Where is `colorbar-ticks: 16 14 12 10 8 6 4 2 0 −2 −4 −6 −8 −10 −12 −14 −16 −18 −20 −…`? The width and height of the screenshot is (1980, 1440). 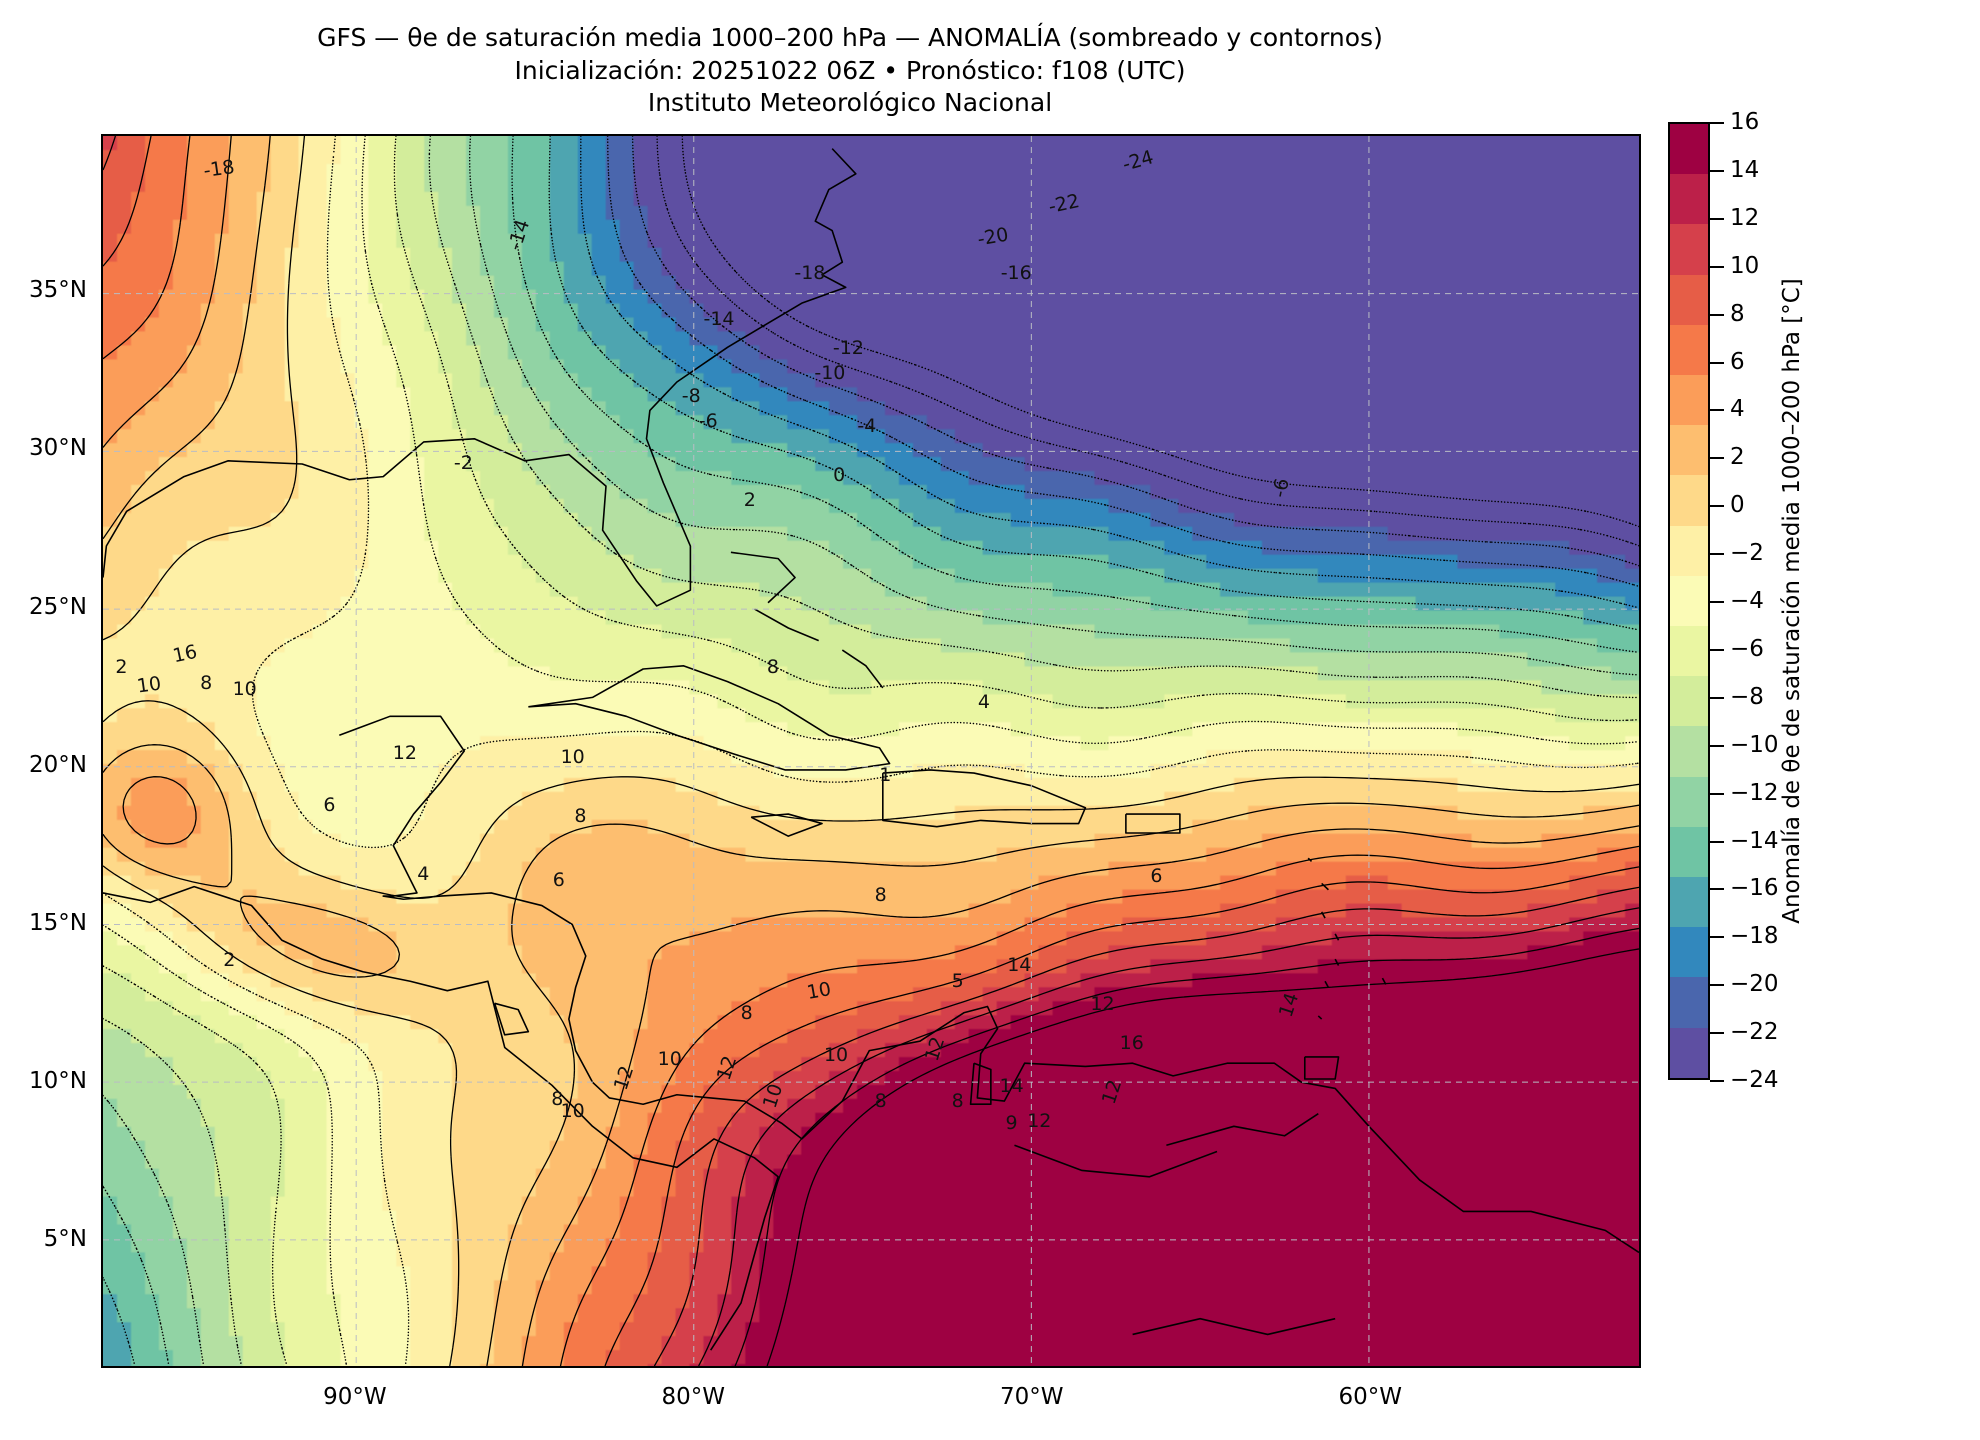 colorbar-ticks: 16 14 12 10 8 6 4 2 0 −2 −4 −6 −8 −10 −12 −14 −16 −18 −20 −… is located at coordinates (1770, 601).